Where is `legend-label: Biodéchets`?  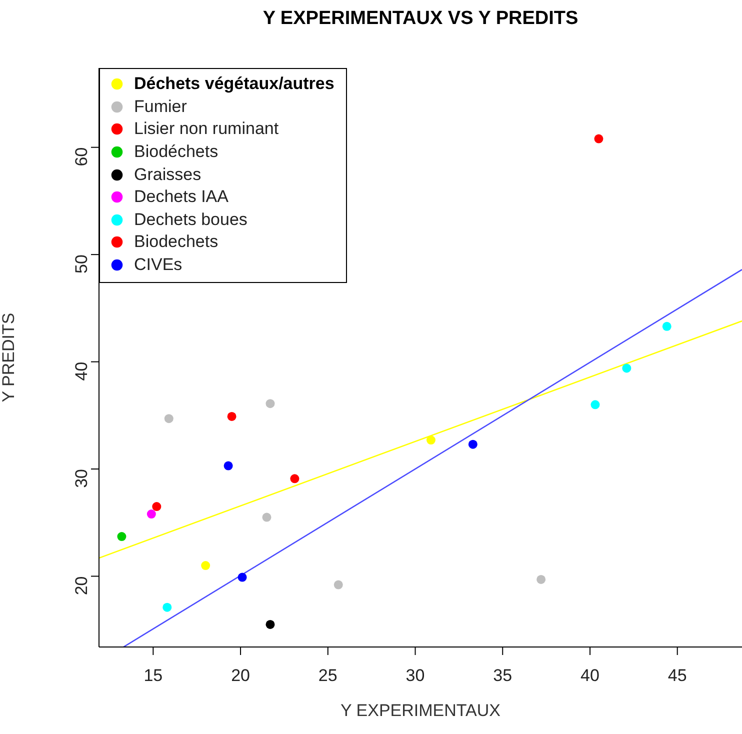 legend-label: Biodéchets is located at coordinates (176, 152).